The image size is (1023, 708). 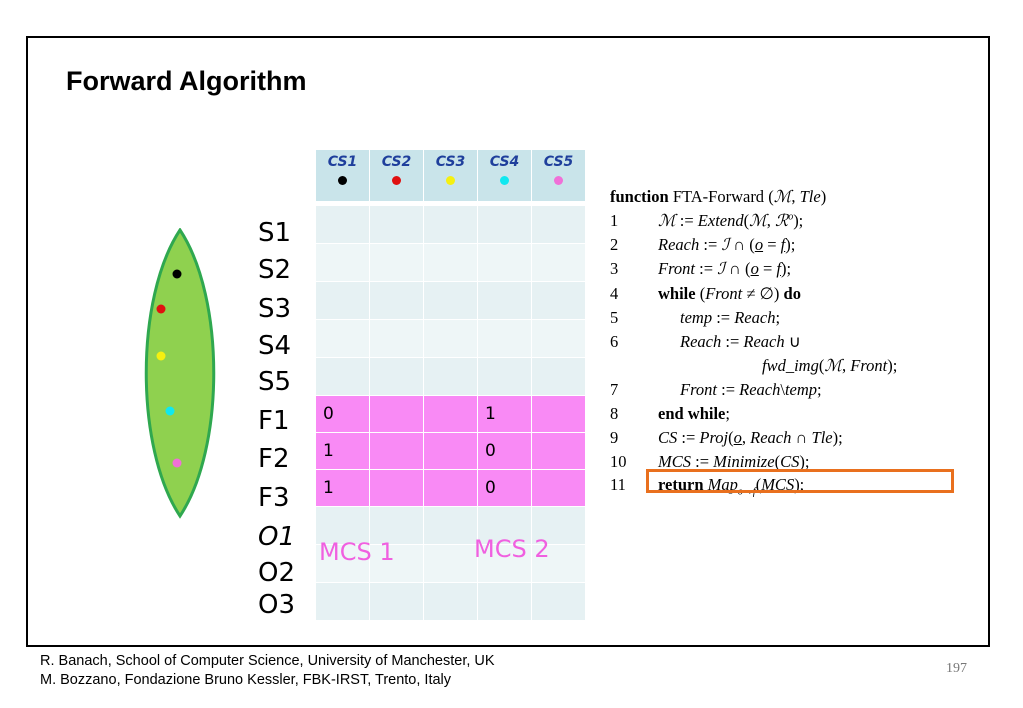 I want to click on column-header-cs1: CS1, so click(x=342, y=175).